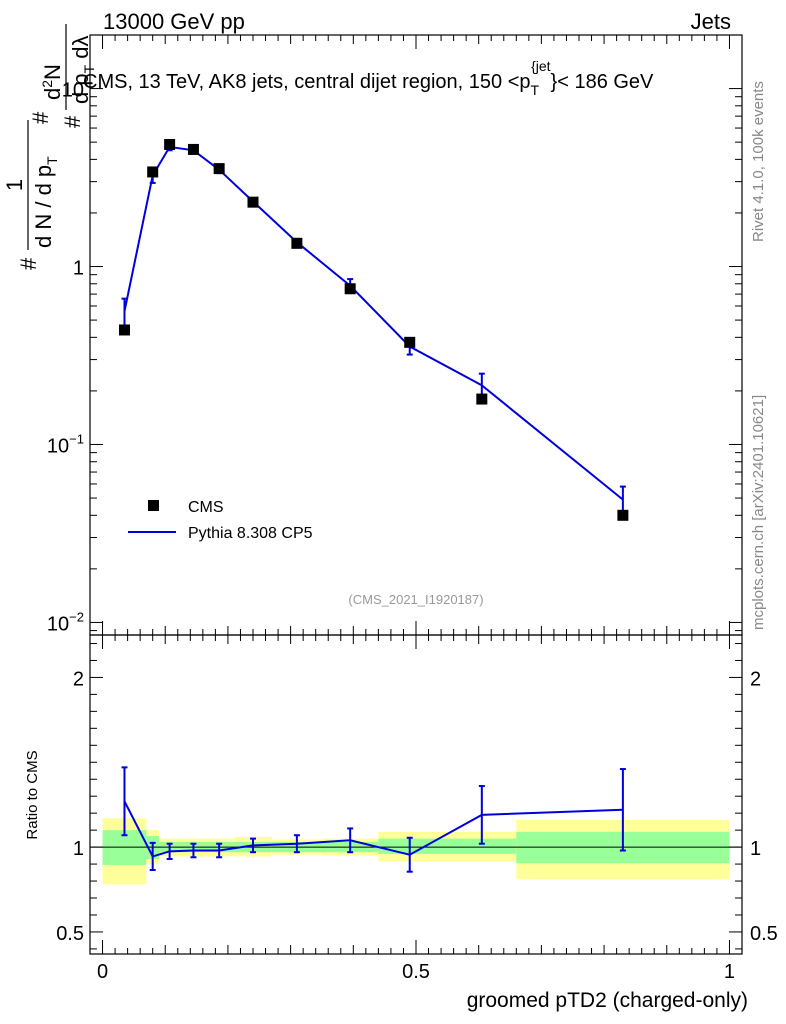 The width and height of the screenshot is (786, 1024). Describe the element at coordinates (153, 505) in the screenshot. I see `legend-cms-marker` at that location.